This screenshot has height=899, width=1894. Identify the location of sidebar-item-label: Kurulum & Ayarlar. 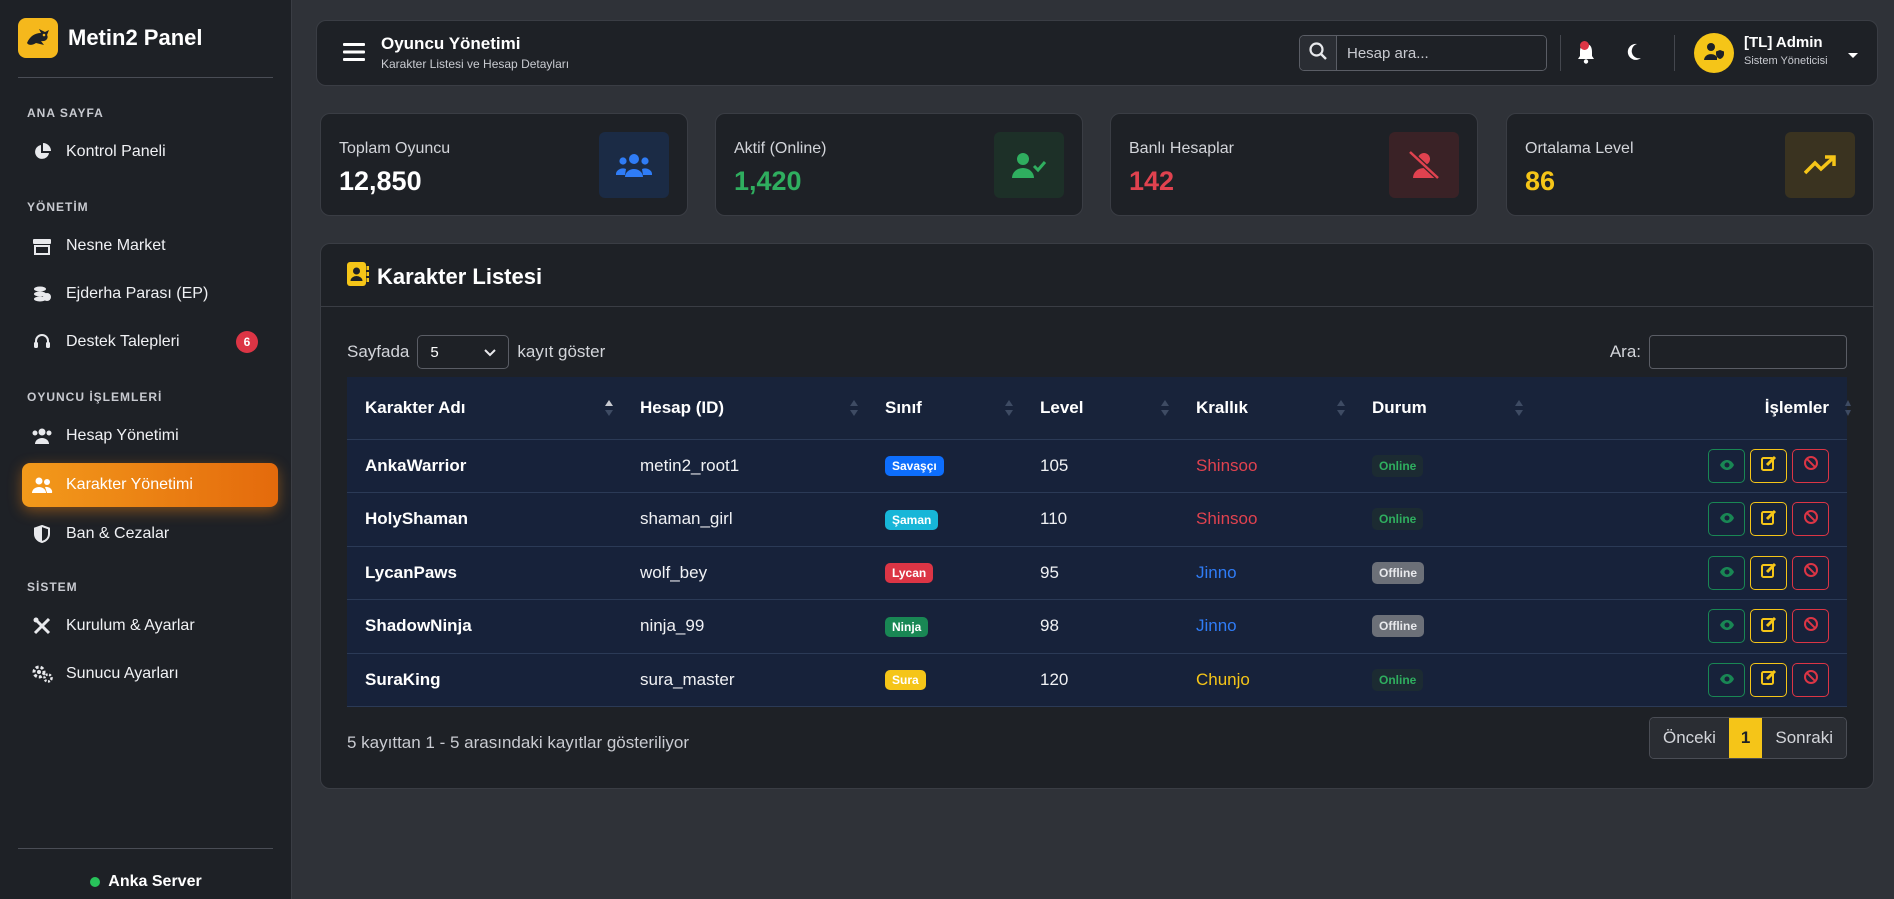
(130, 625).